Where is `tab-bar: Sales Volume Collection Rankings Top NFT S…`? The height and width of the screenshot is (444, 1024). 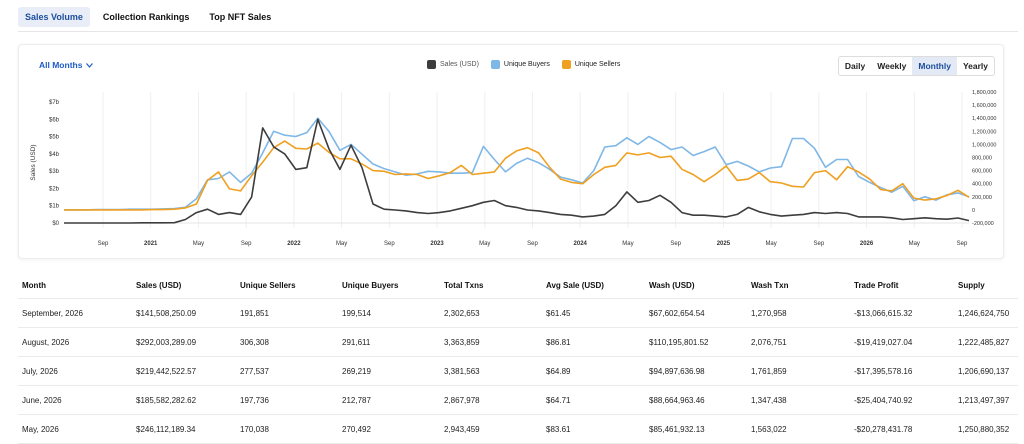 tab-bar: Sales Volume Collection Rankings Top NFT S… is located at coordinates (148, 17).